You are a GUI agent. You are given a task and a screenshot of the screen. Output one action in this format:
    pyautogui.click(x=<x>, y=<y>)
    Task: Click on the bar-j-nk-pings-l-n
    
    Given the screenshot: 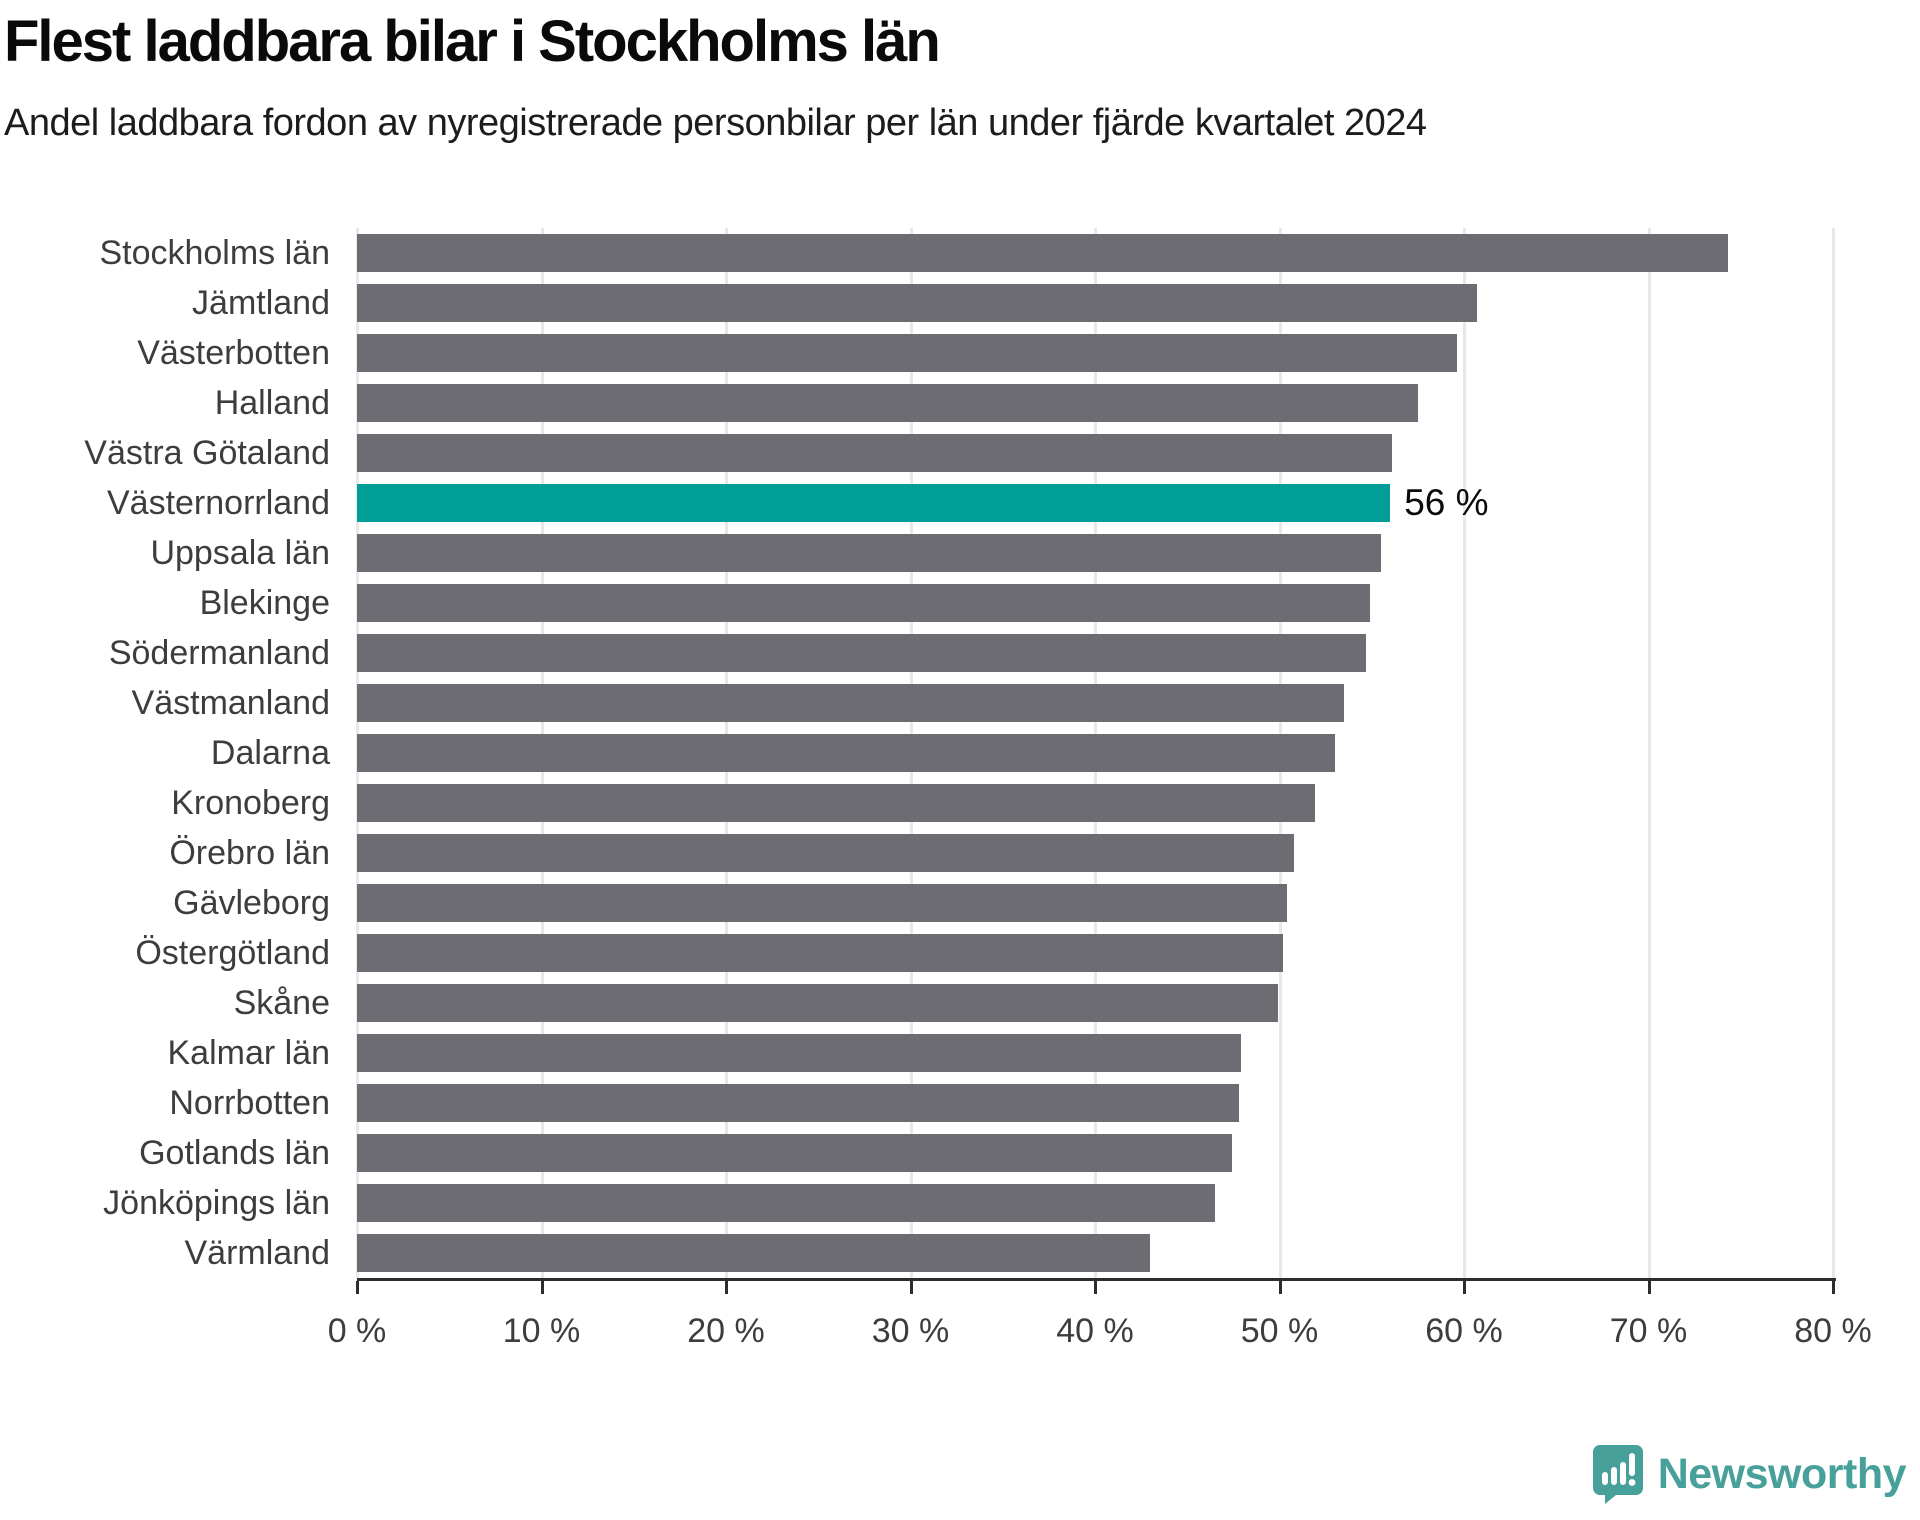 What is the action you would take?
    pyautogui.click(x=786, y=1203)
    